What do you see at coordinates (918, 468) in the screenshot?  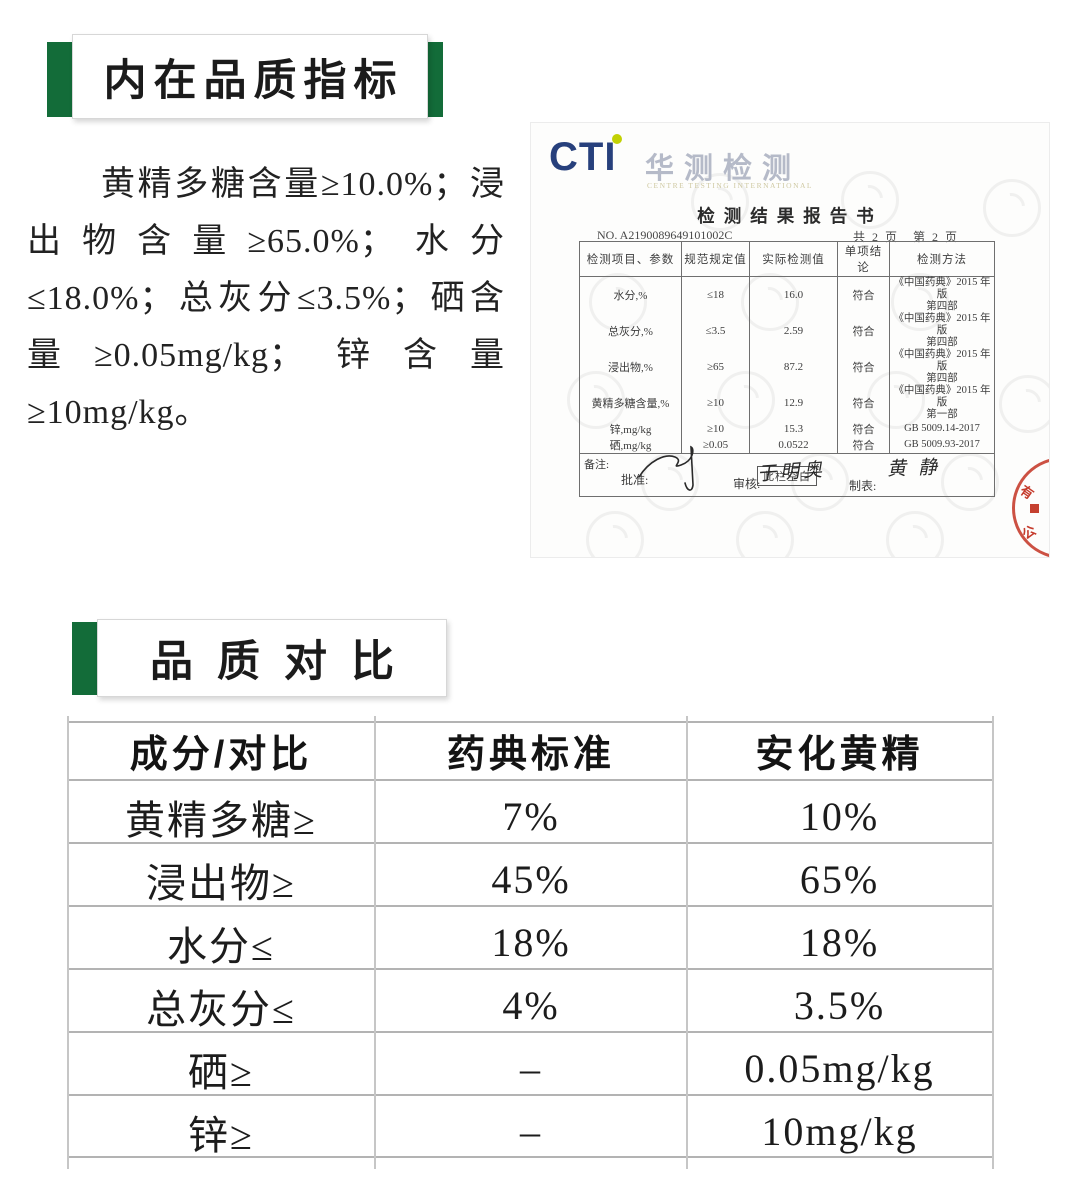 I see `prepare-signature: 黄静` at bounding box center [918, 468].